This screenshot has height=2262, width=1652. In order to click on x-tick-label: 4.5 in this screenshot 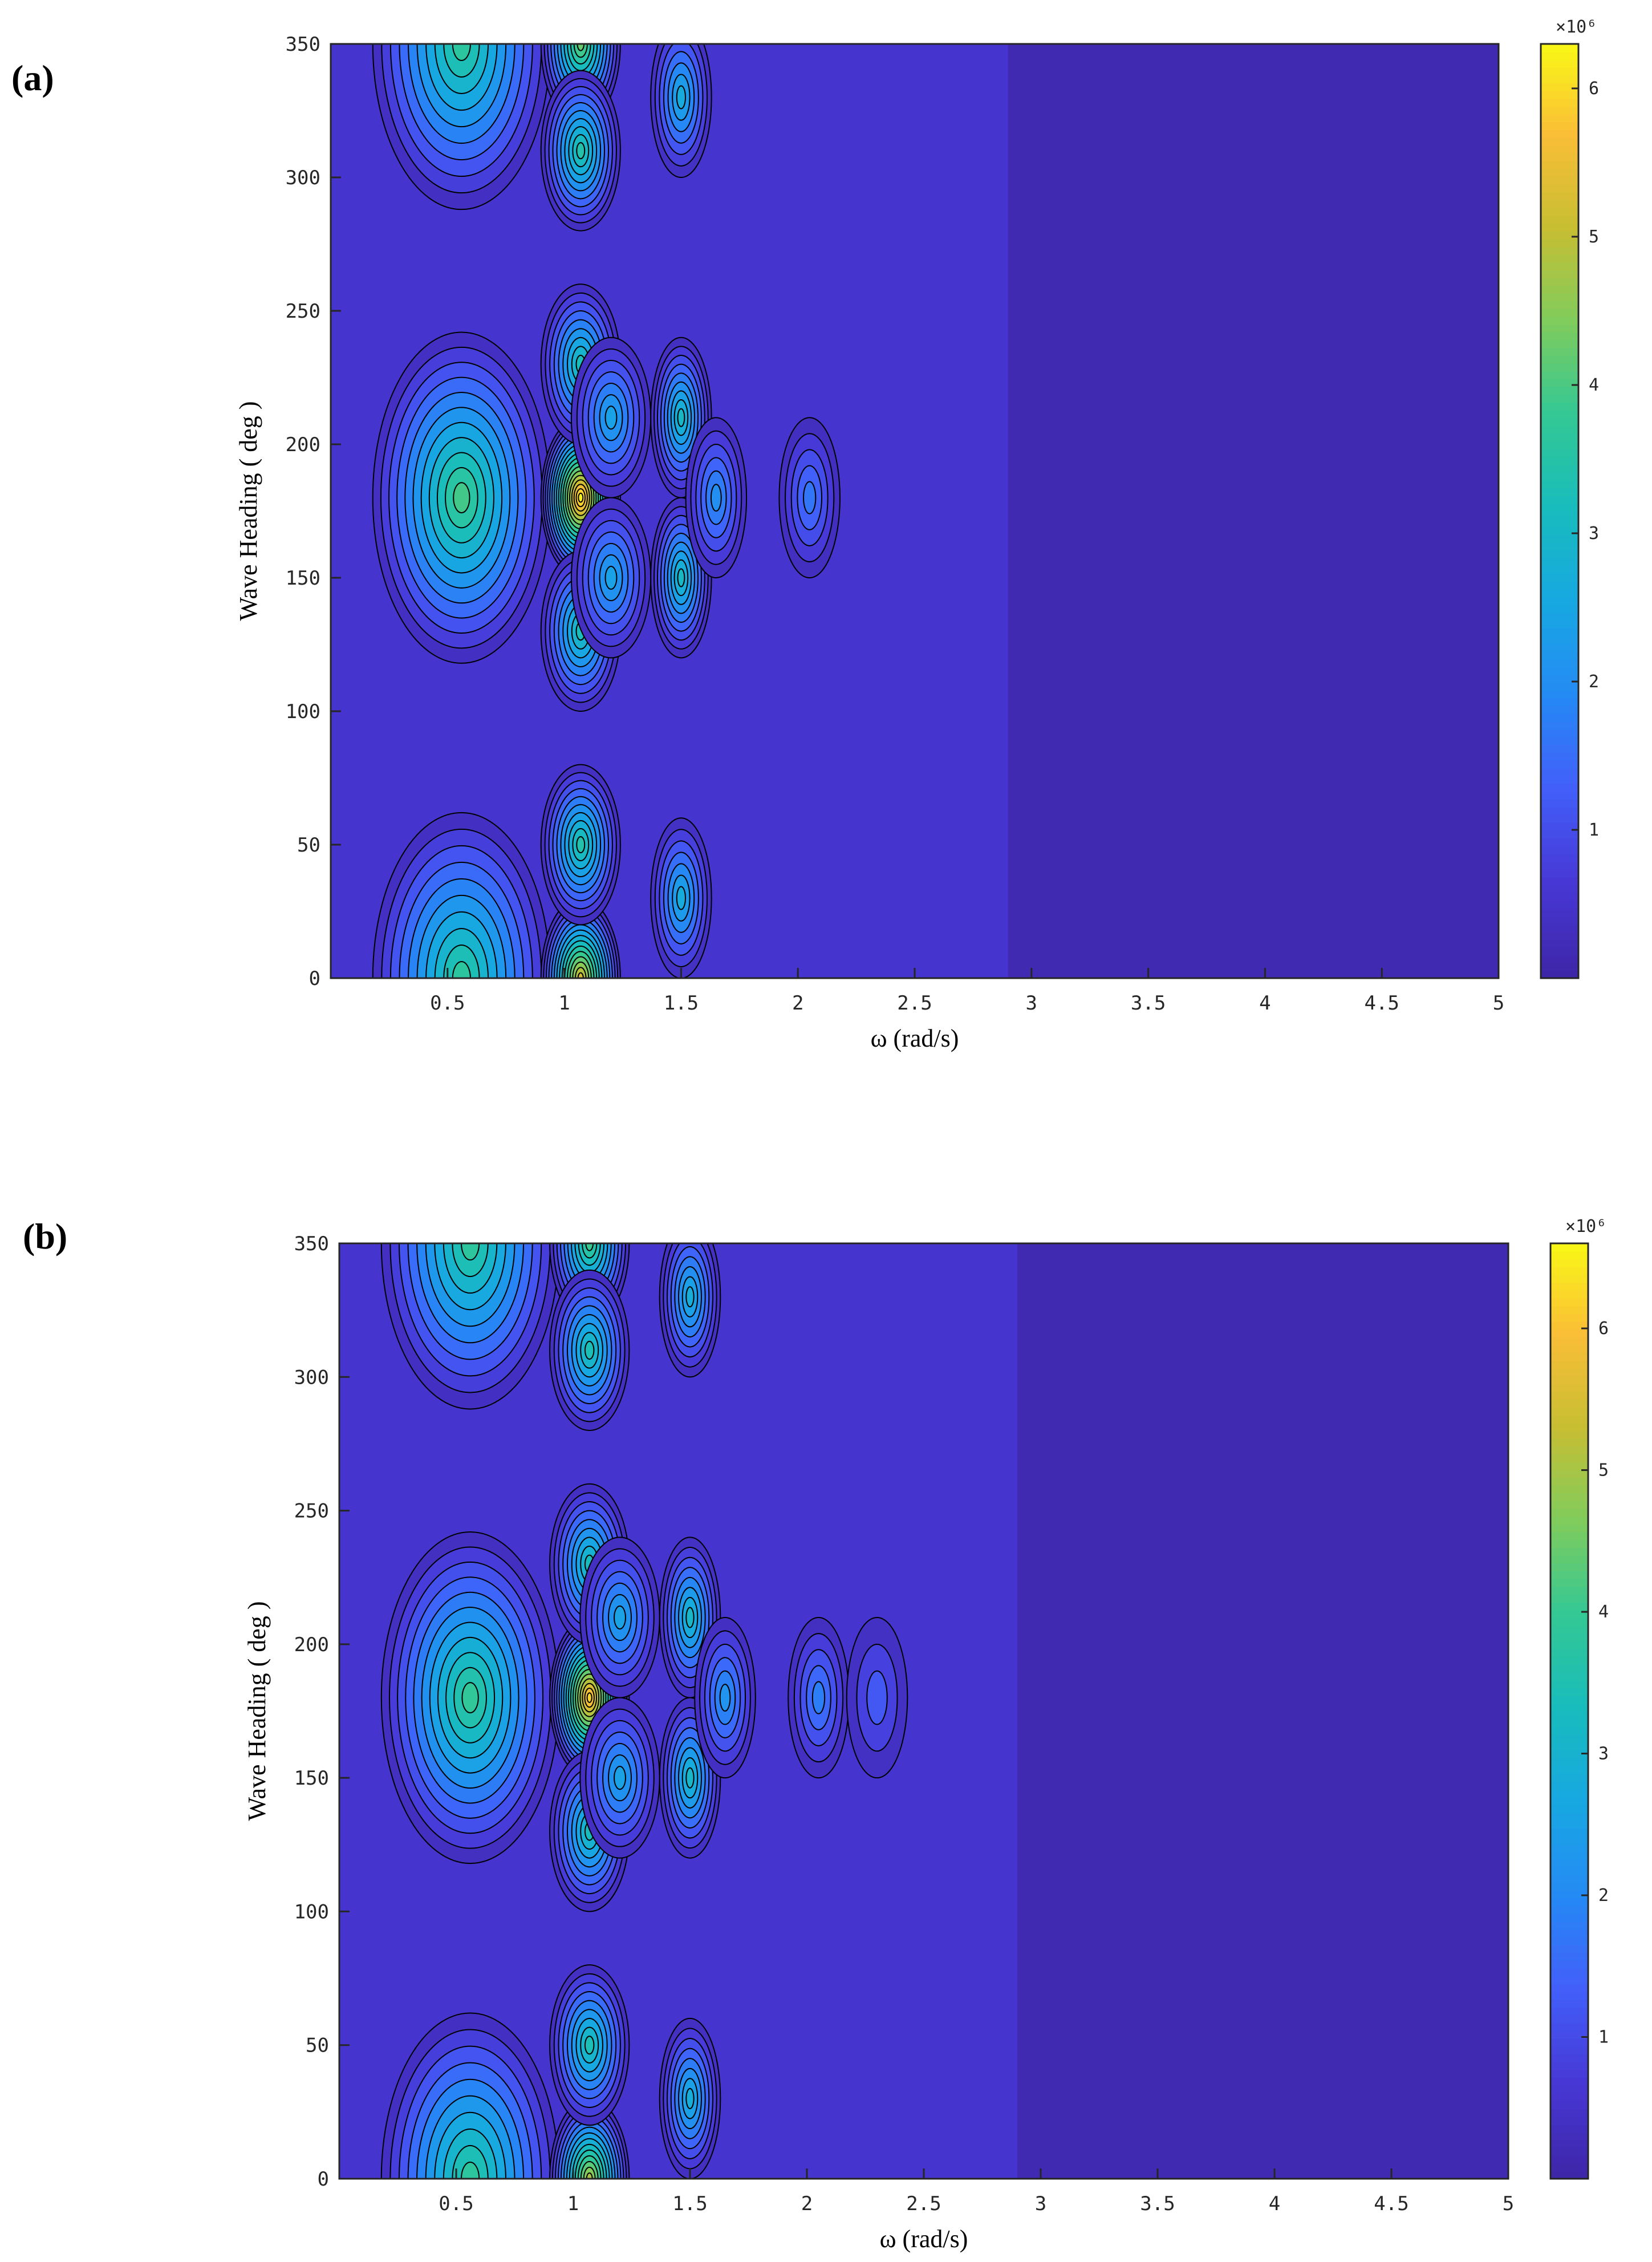, I will do `click(1391, 2203)`.